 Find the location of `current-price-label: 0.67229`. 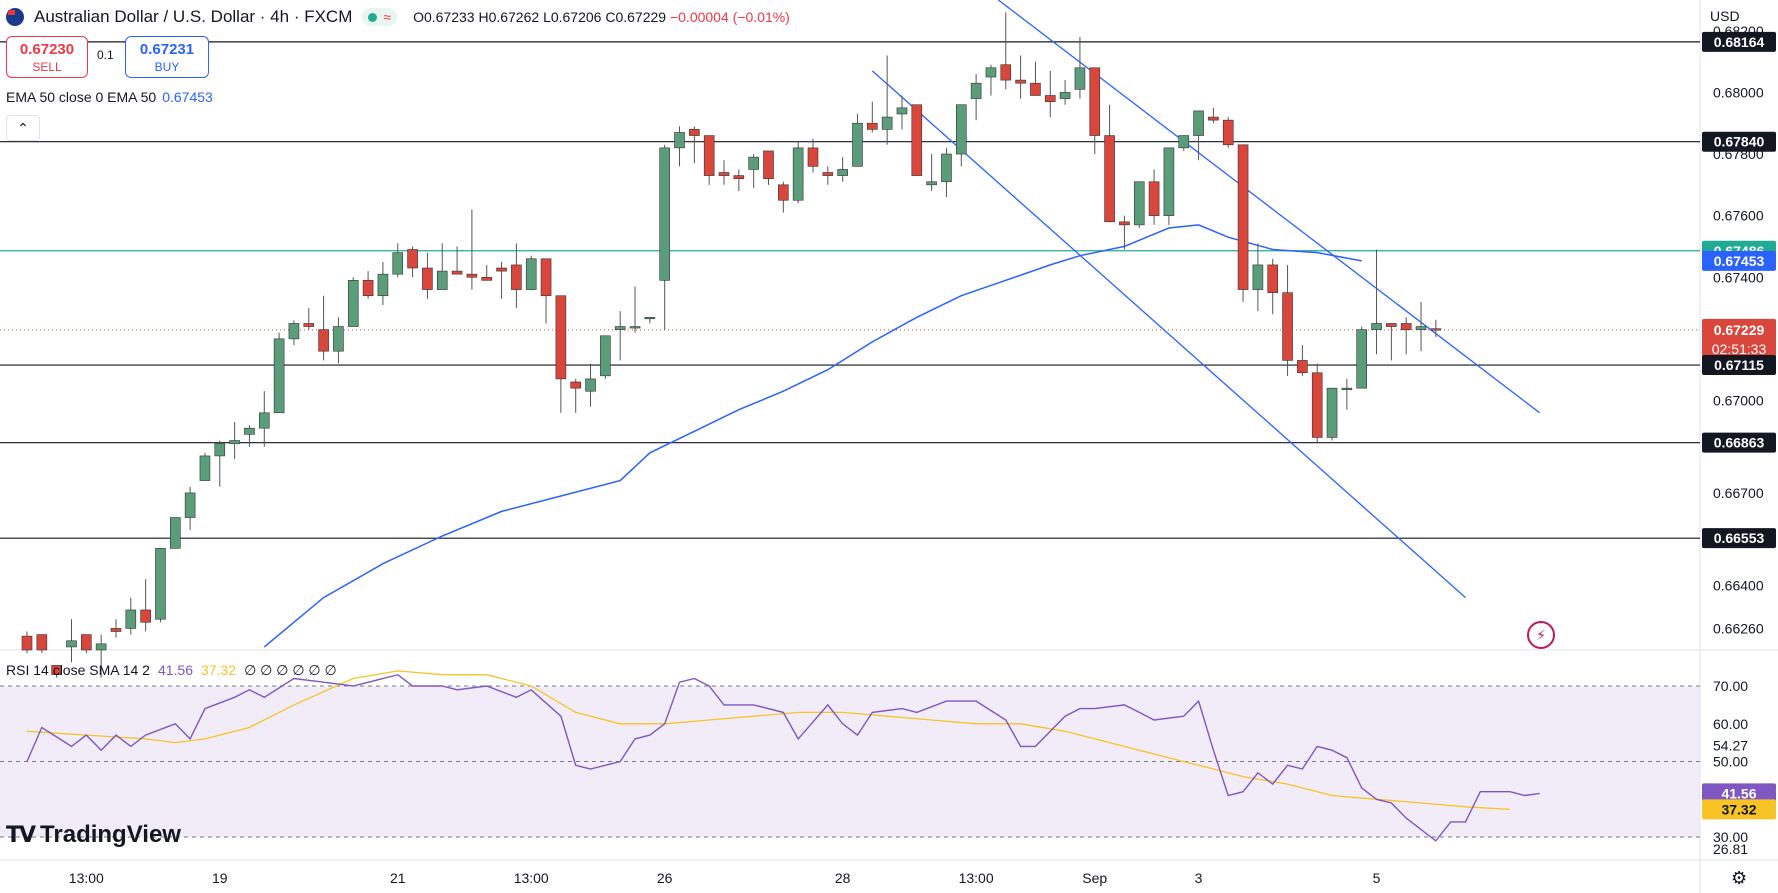

current-price-label: 0.67229 is located at coordinates (1739, 330).